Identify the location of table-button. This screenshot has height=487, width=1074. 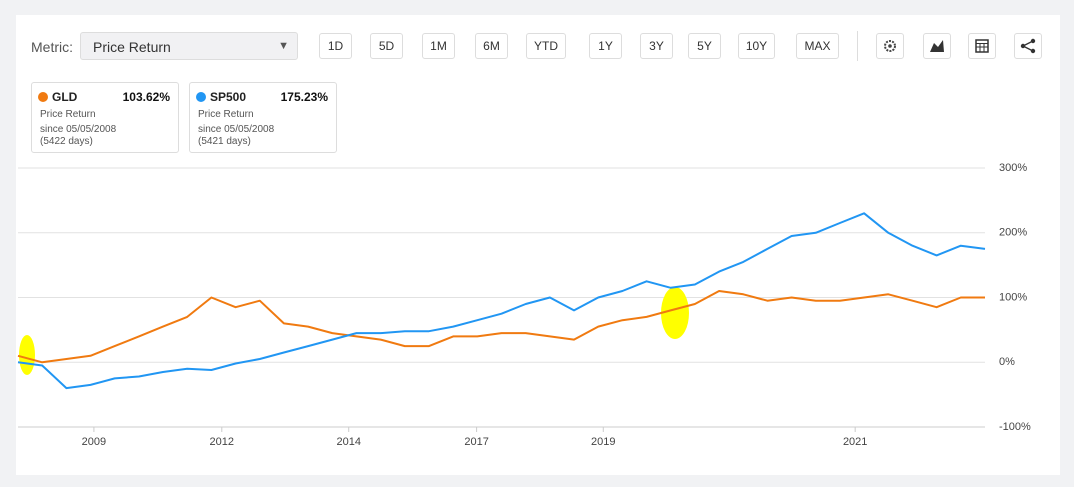
(982, 46).